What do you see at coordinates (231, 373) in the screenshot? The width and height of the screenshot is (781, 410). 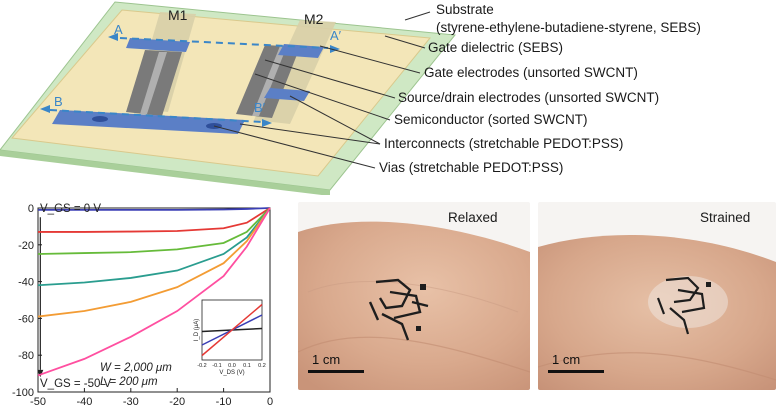 I see `inset-x-label: V_DS (V)` at bounding box center [231, 373].